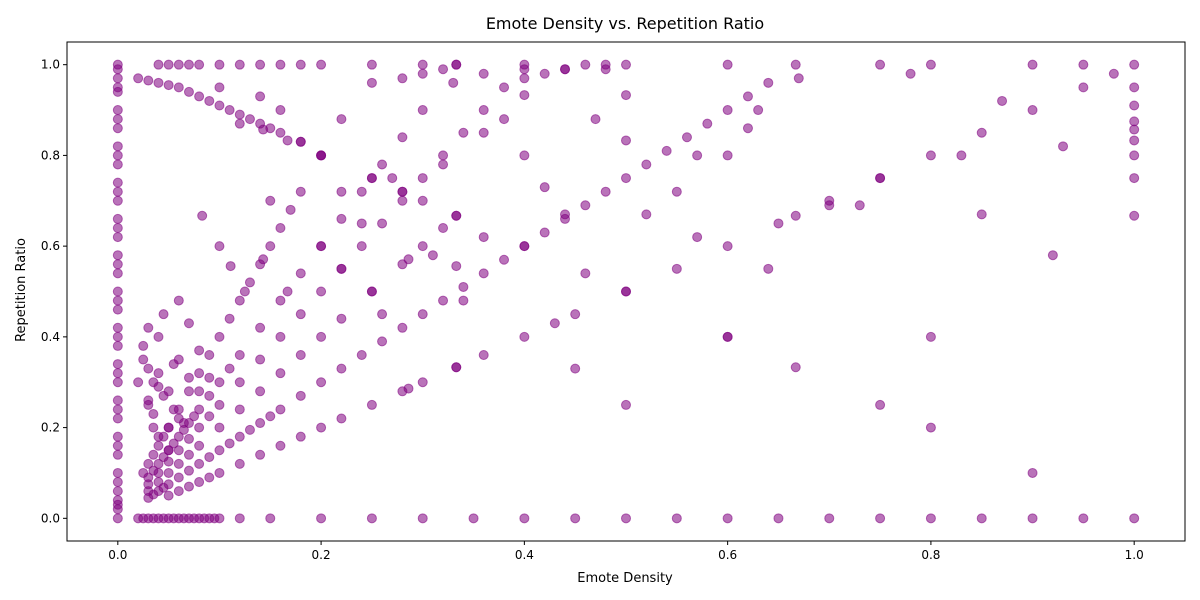 This screenshot has width=1200, height=600. I want to click on chart-title: Emote Density vs. Repetition Ratio, so click(625, 23).